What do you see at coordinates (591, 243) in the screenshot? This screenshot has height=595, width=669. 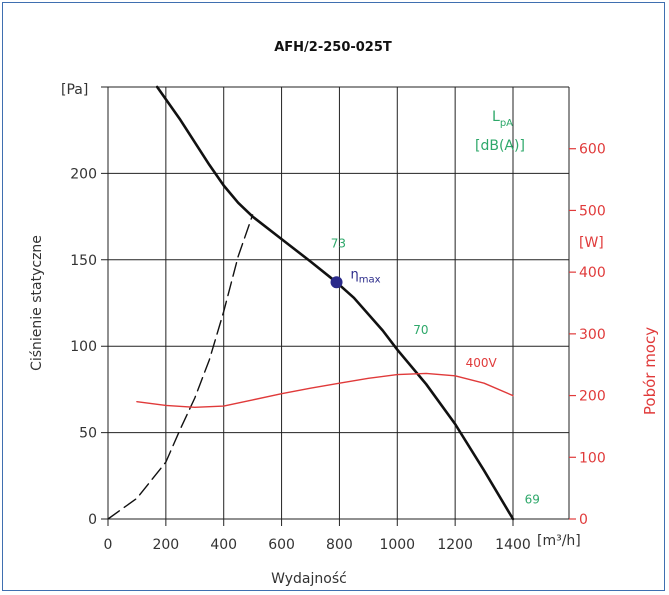 I see `y2-unit-label: [W]` at bounding box center [591, 243].